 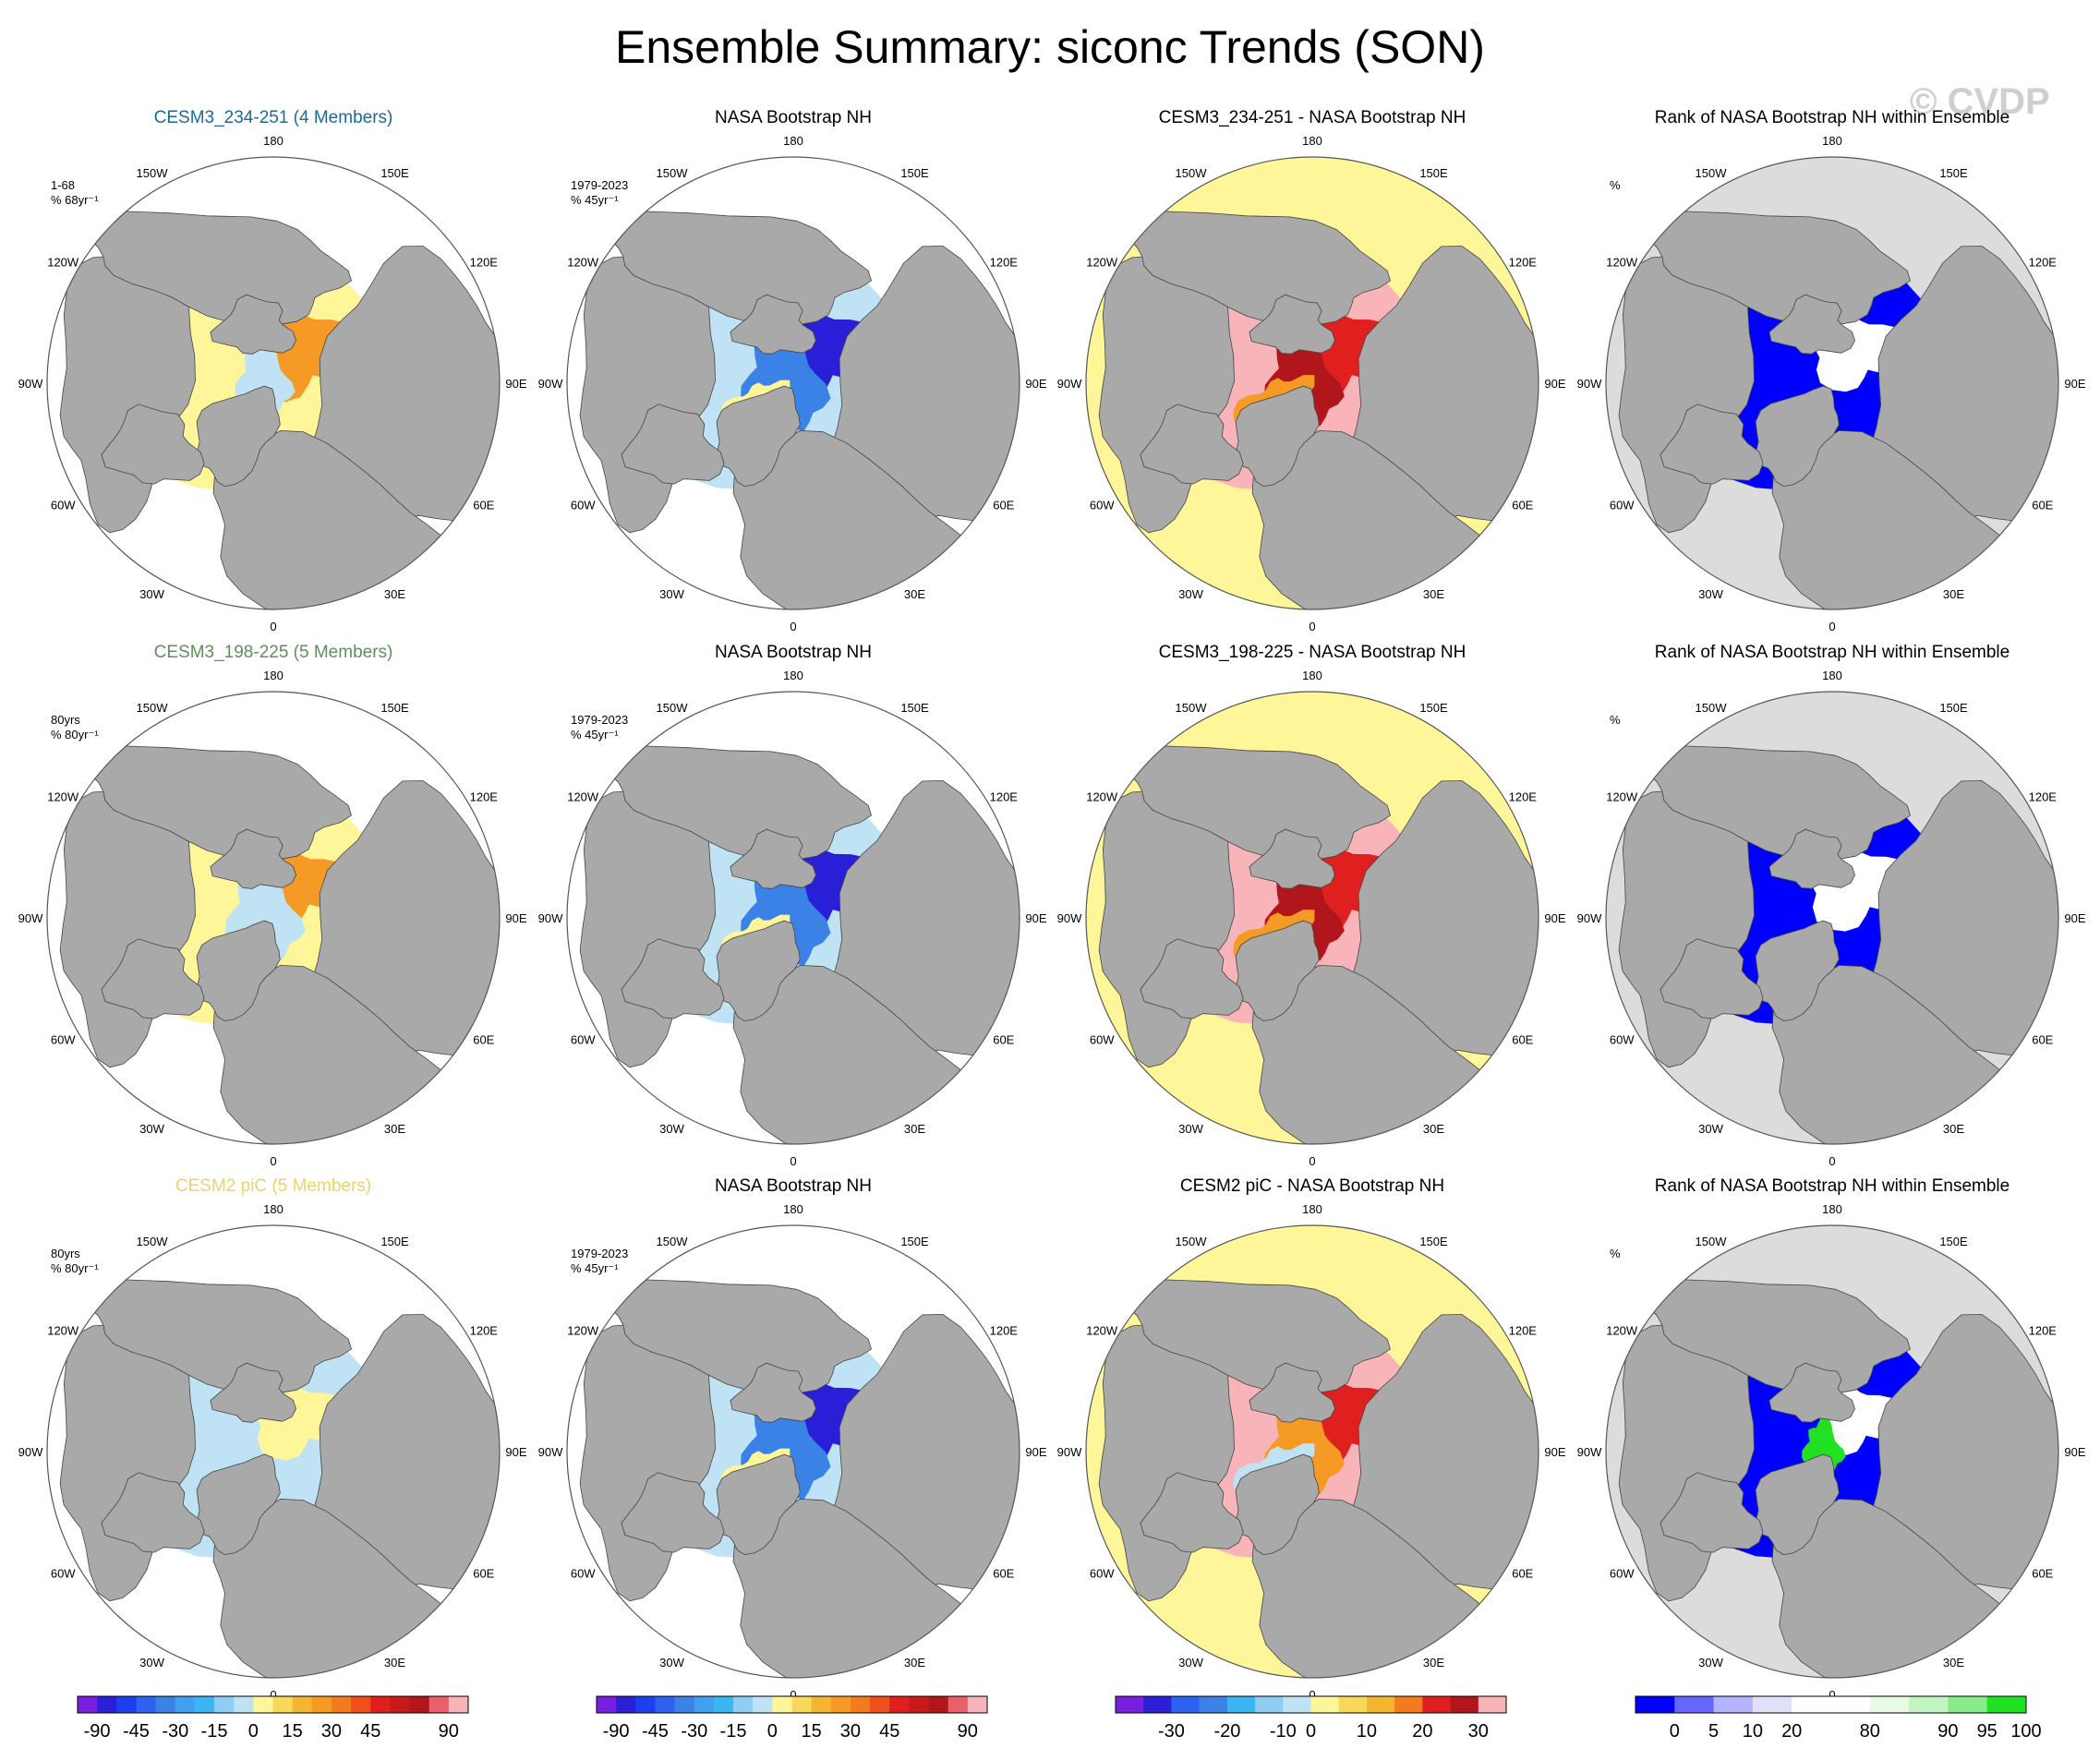 What do you see at coordinates (1616, 1254) in the screenshot?
I see `panel-note: %` at bounding box center [1616, 1254].